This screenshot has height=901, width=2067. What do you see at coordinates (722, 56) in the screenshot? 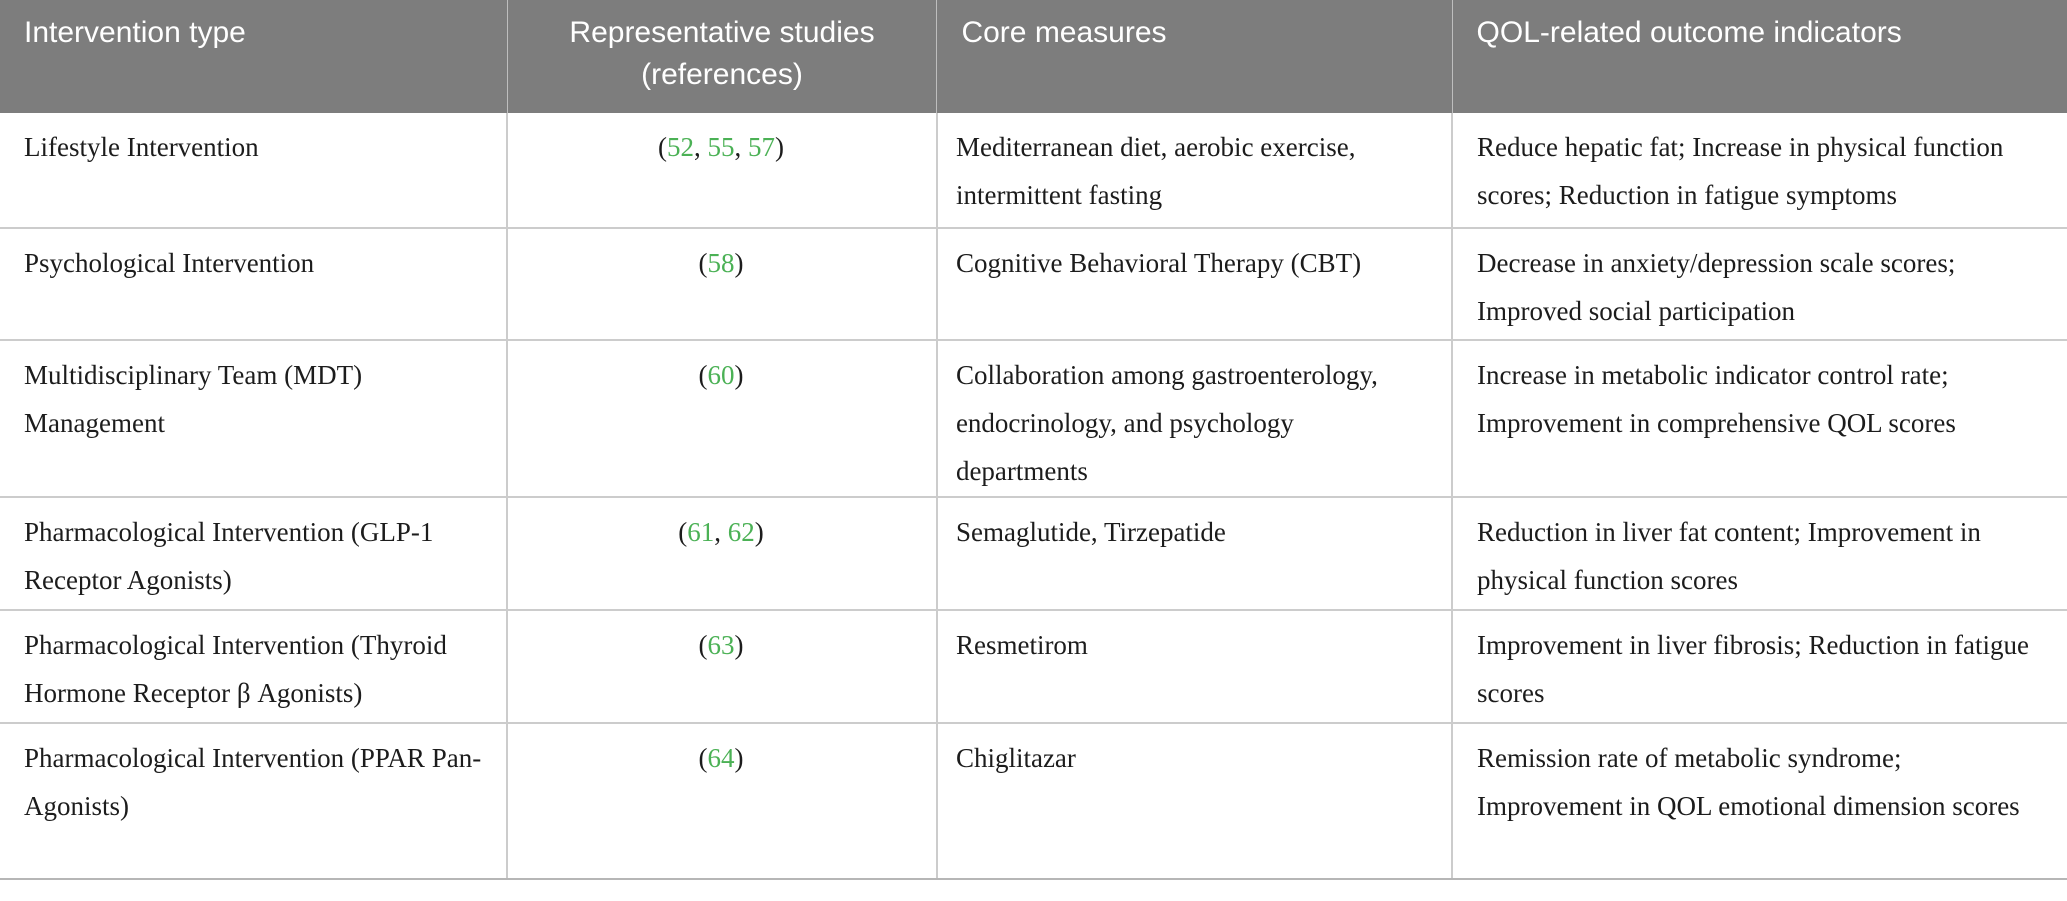
I see `col-header-representative-studies: Representative studies (references)` at bounding box center [722, 56].